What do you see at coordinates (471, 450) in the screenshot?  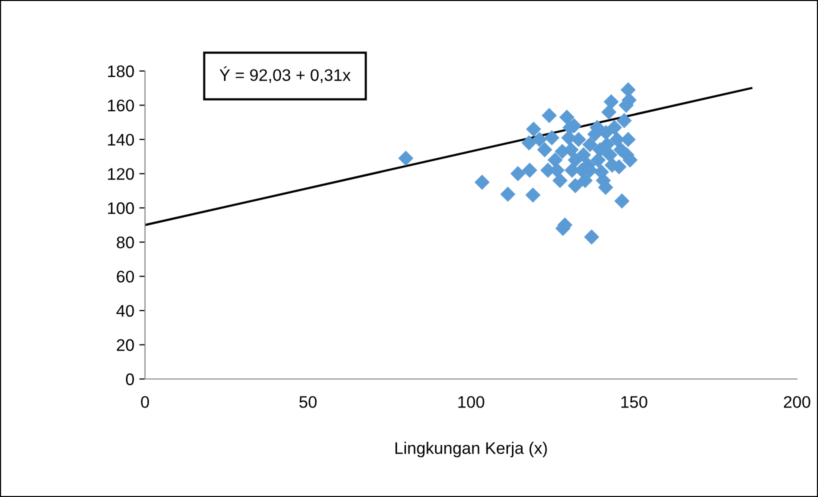 I see `x-axis-title: Lingkungan Kerja (x)` at bounding box center [471, 450].